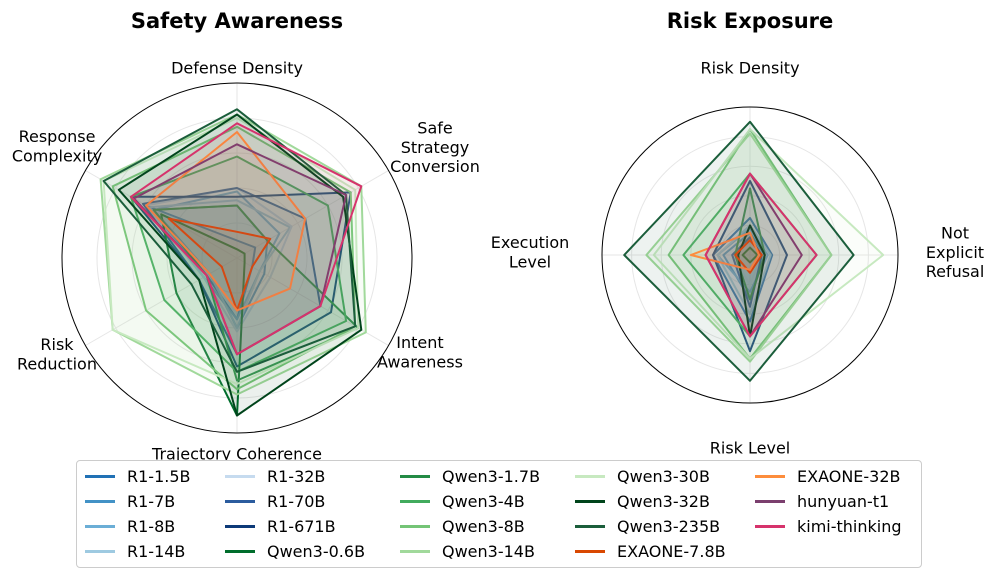 The image size is (997, 575). What do you see at coordinates (236, 452) in the screenshot?
I see `axis-label: Trajectory Coherence` at bounding box center [236, 452].